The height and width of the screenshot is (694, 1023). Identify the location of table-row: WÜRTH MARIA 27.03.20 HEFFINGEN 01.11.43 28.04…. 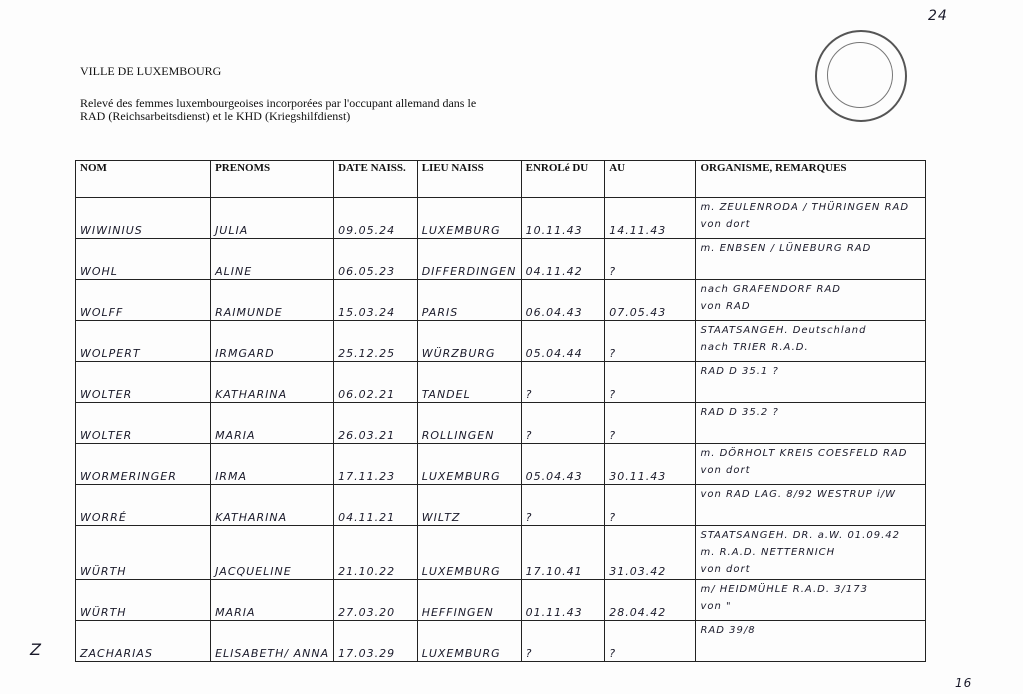
(500, 600).